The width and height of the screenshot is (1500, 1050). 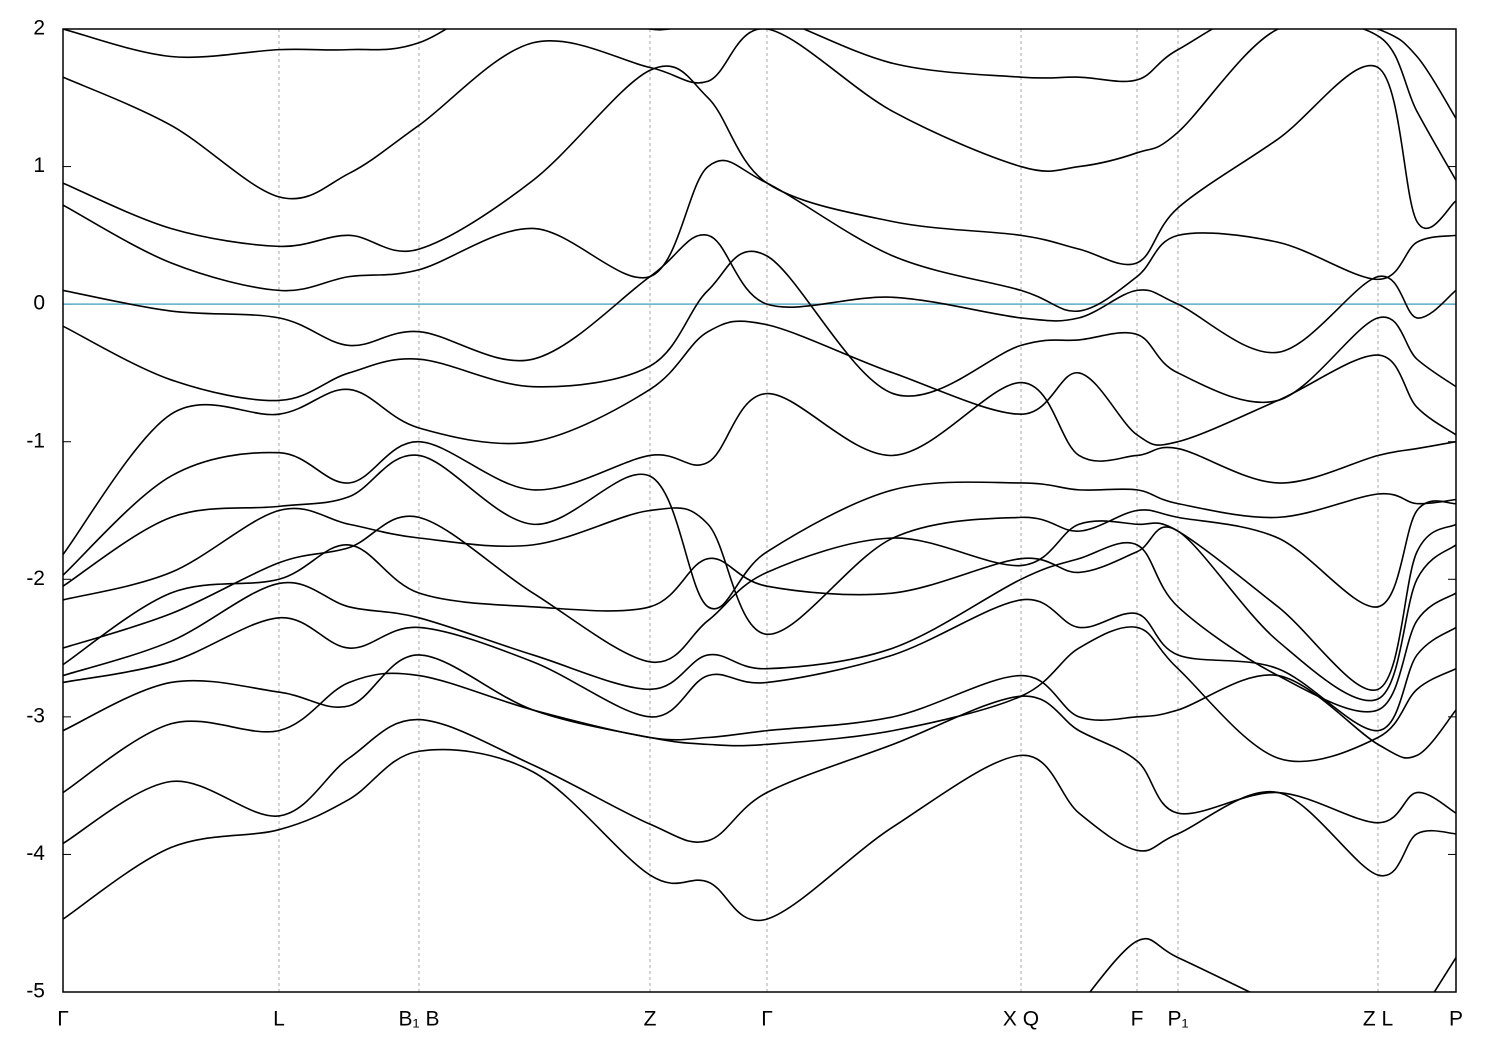 What do you see at coordinates (39, 165) in the screenshot?
I see `y-tick-label: 1` at bounding box center [39, 165].